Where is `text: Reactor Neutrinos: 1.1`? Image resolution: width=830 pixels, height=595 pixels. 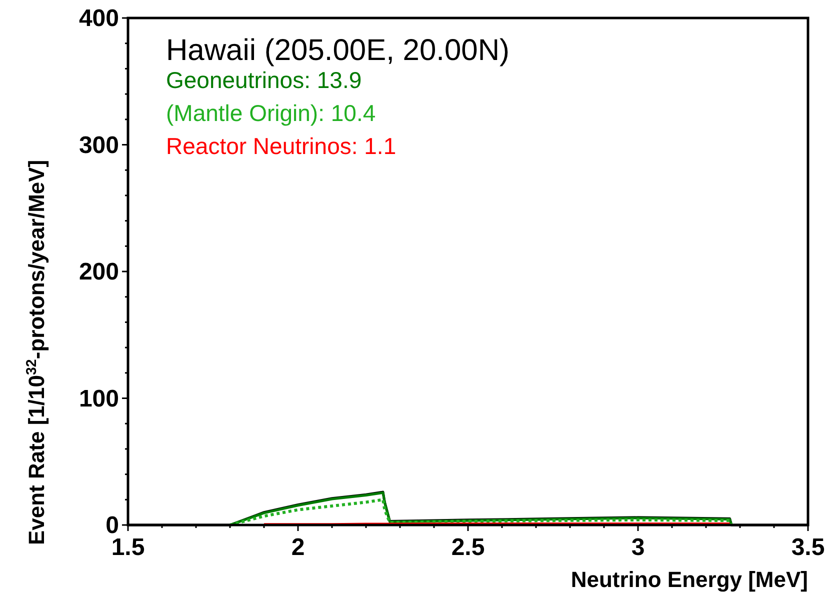
text: Reactor Neutrinos: 1.1 is located at coordinates (281, 146).